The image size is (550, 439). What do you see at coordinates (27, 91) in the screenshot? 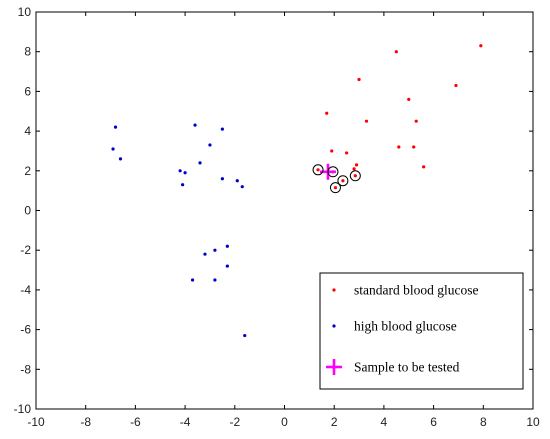
I see `y-tick-label: 6` at bounding box center [27, 91].